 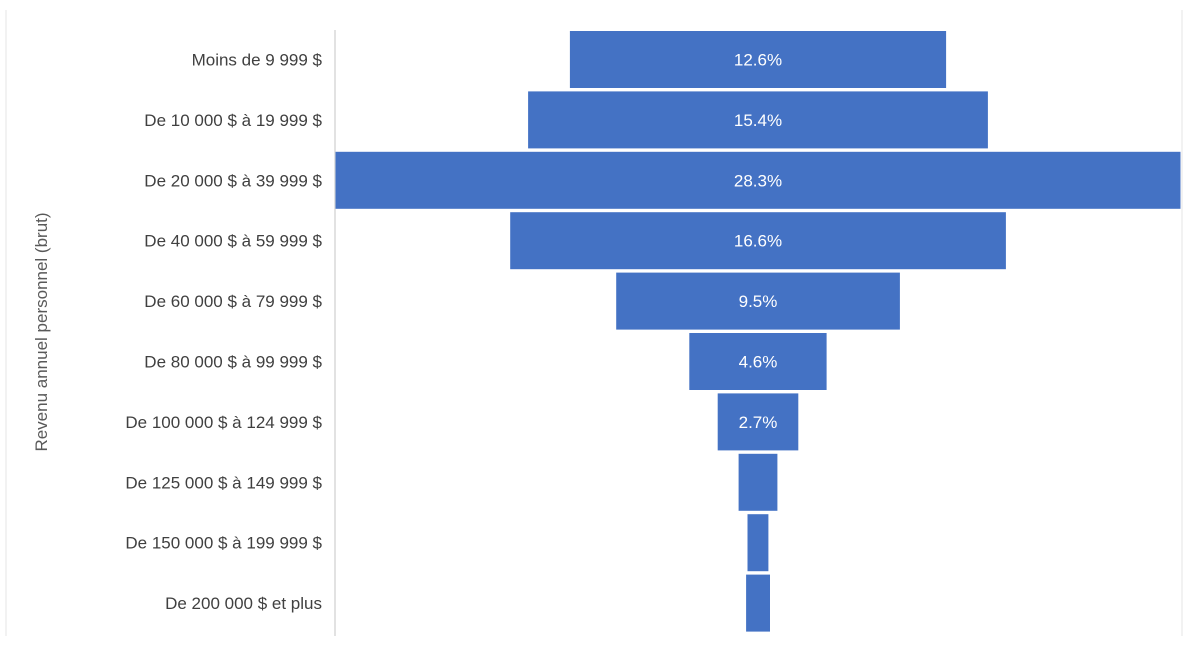 What do you see at coordinates (233, 180) in the screenshot?
I see `category-tick-label: De 20 000 $ à 39 999 $` at bounding box center [233, 180].